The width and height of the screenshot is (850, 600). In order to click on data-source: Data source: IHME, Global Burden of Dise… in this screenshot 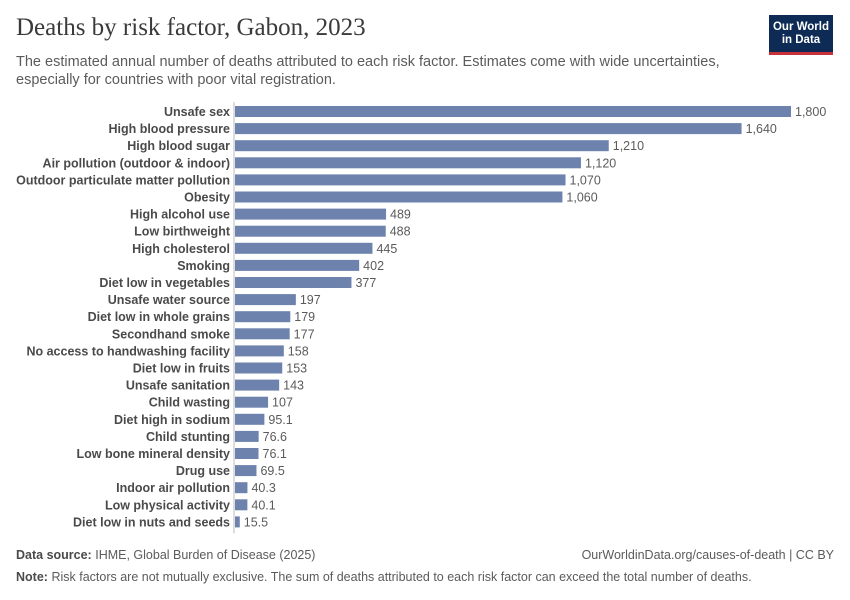, I will do `click(165, 555)`.